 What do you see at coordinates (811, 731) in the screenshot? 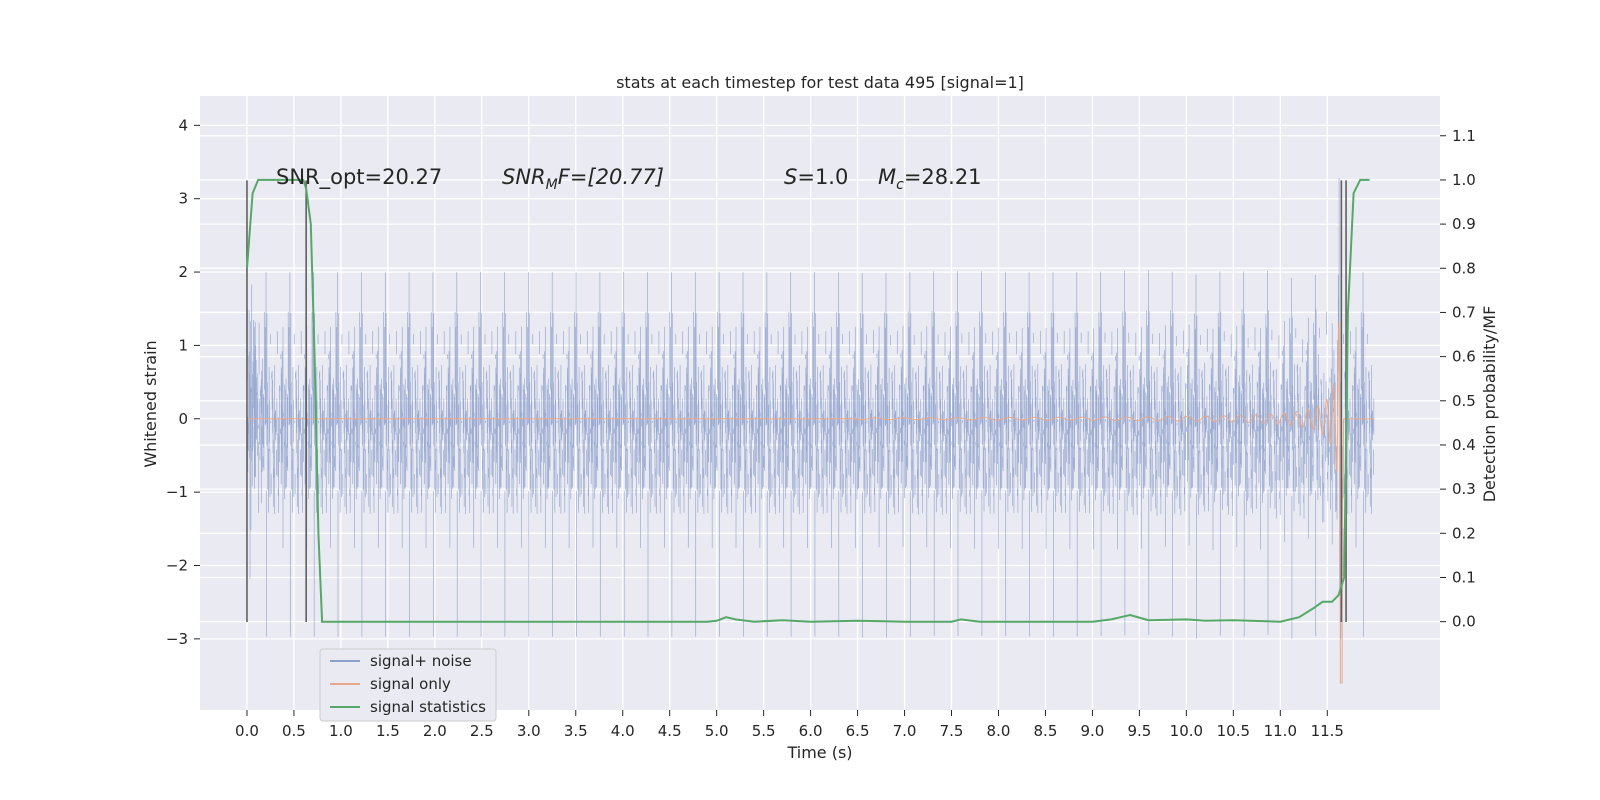
I see `x-tick-label: 6.0` at bounding box center [811, 731].